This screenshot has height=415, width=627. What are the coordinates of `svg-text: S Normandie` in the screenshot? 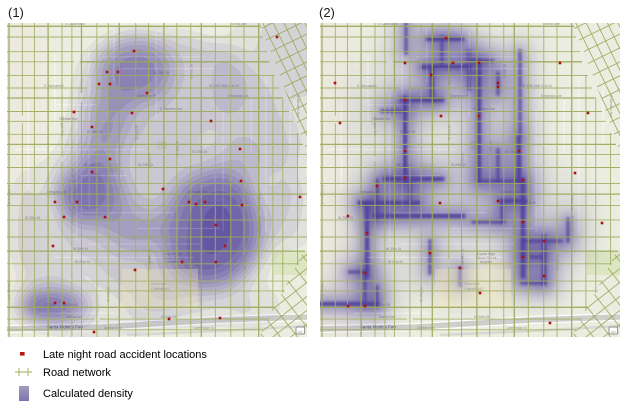 It's located at (54, 86).